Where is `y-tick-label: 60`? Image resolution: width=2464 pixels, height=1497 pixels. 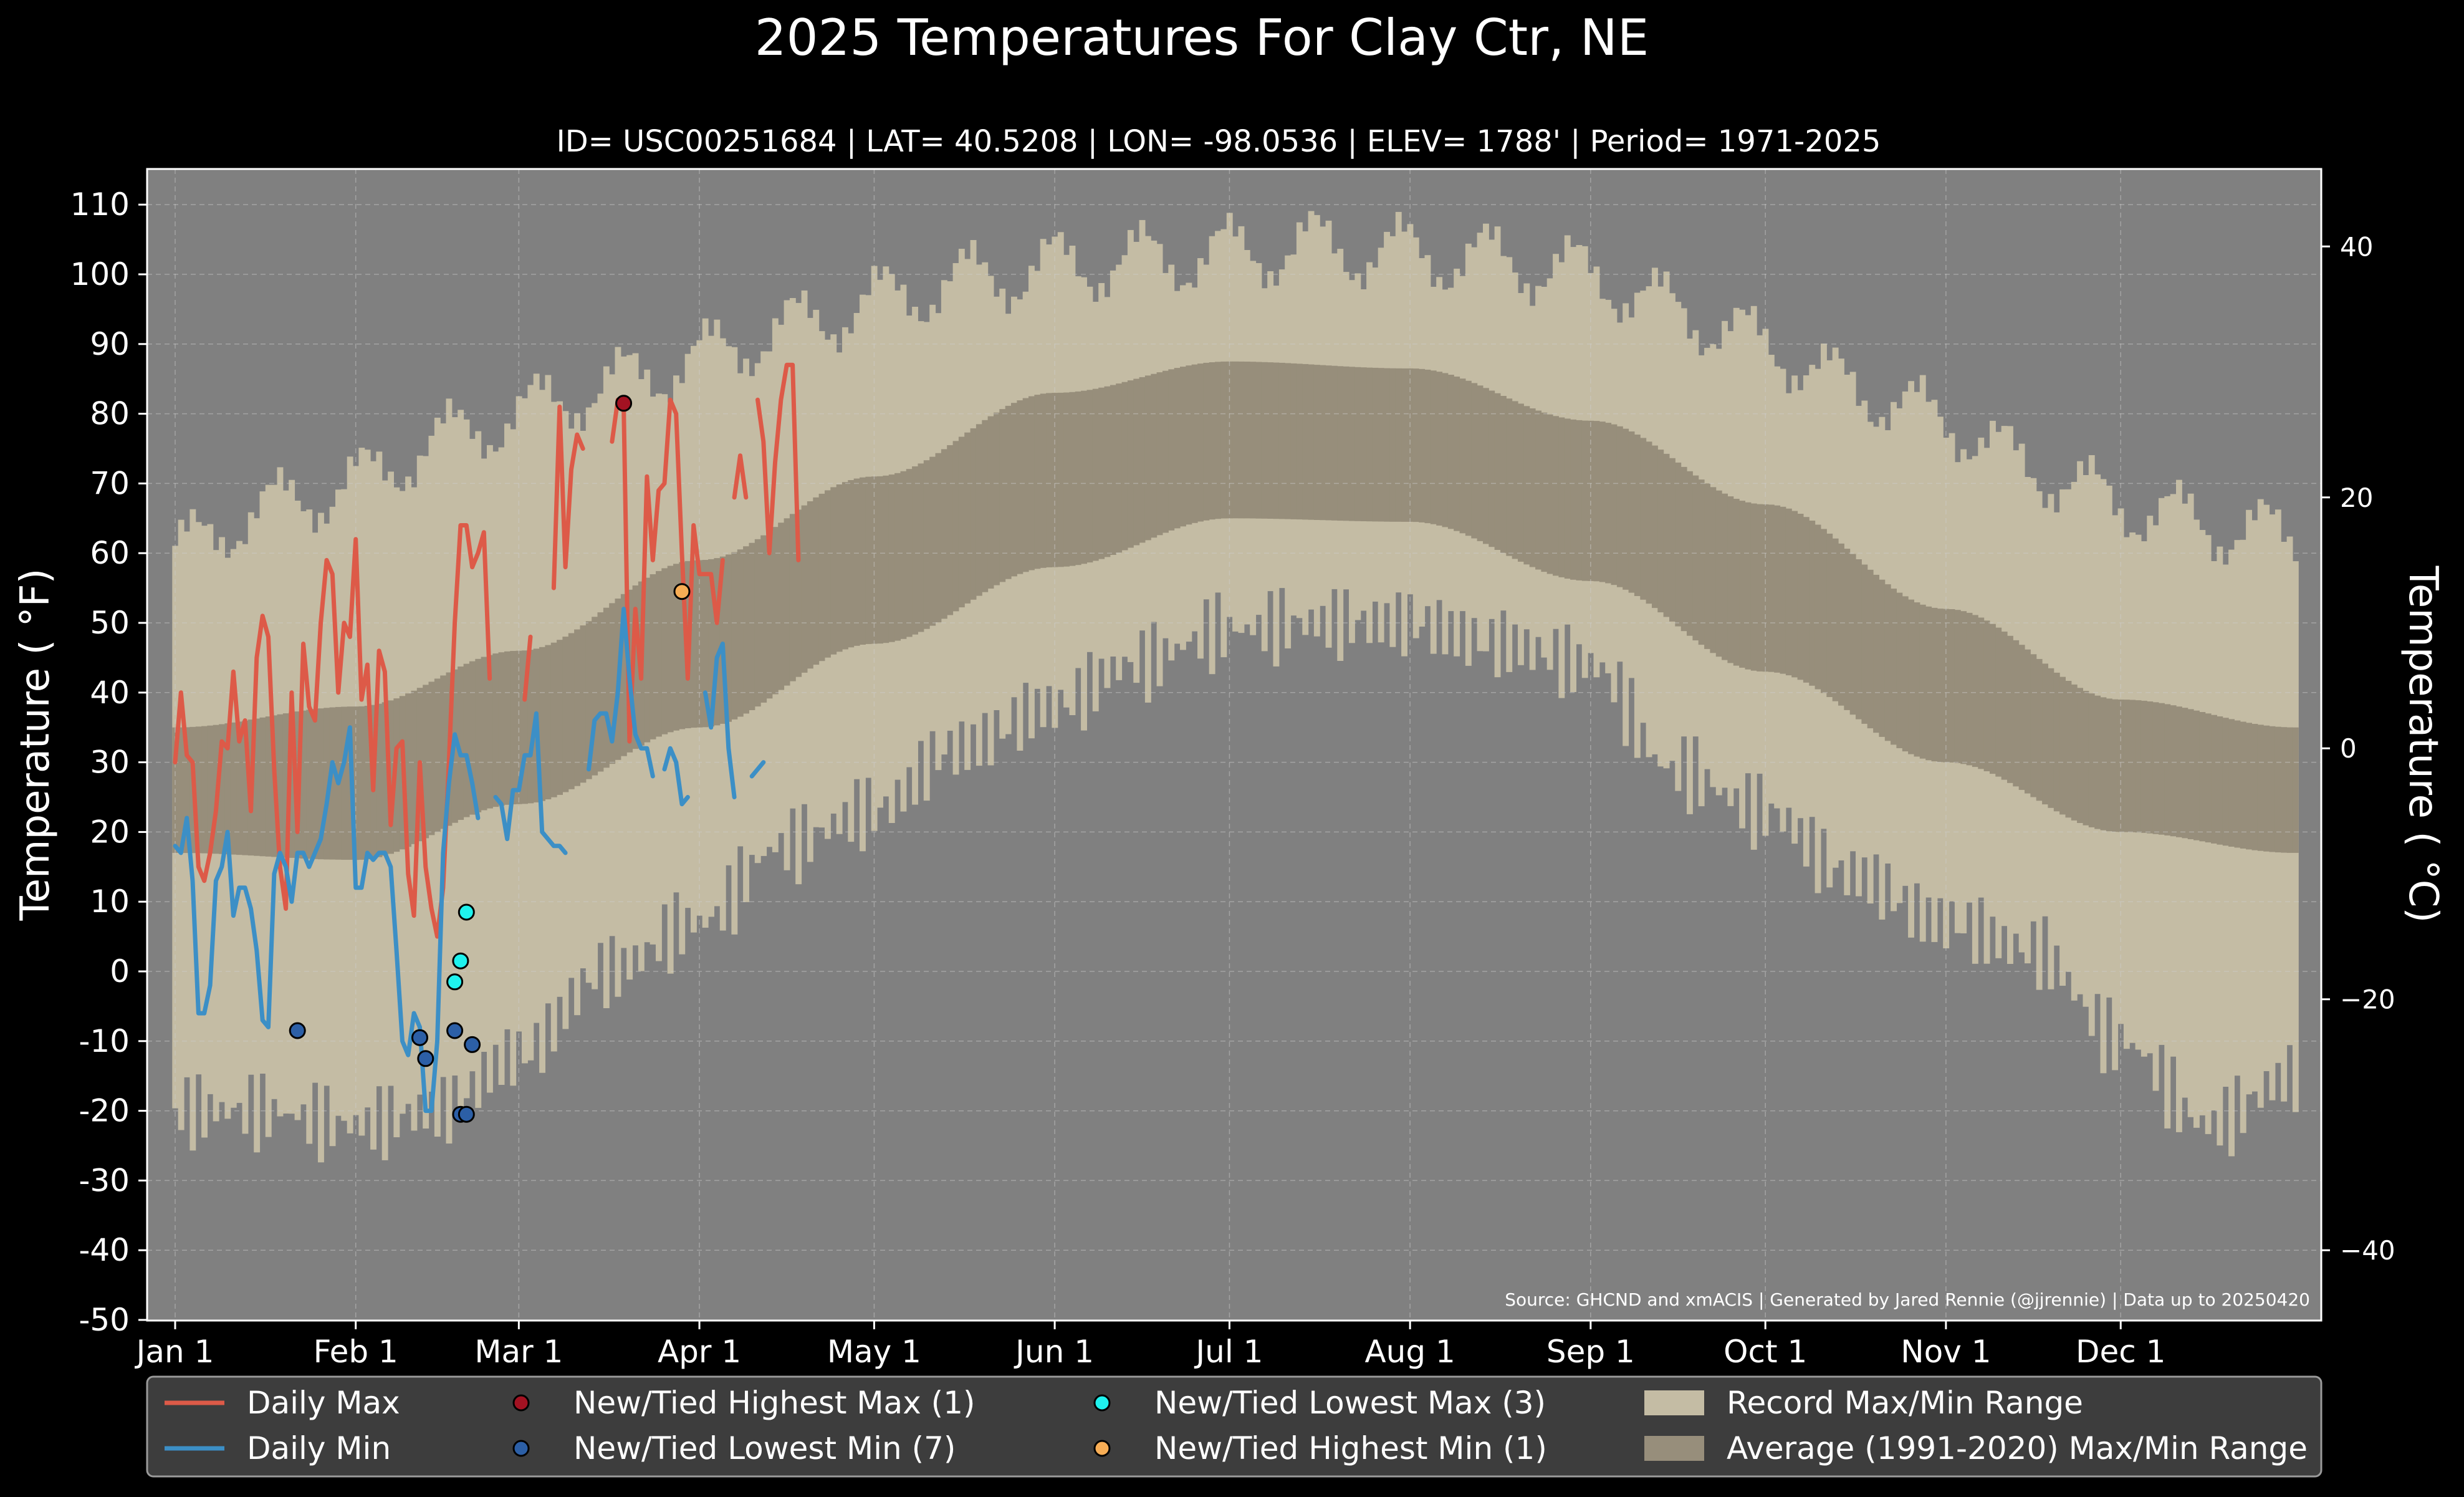
y-tick-label: 60 is located at coordinates (110, 553).